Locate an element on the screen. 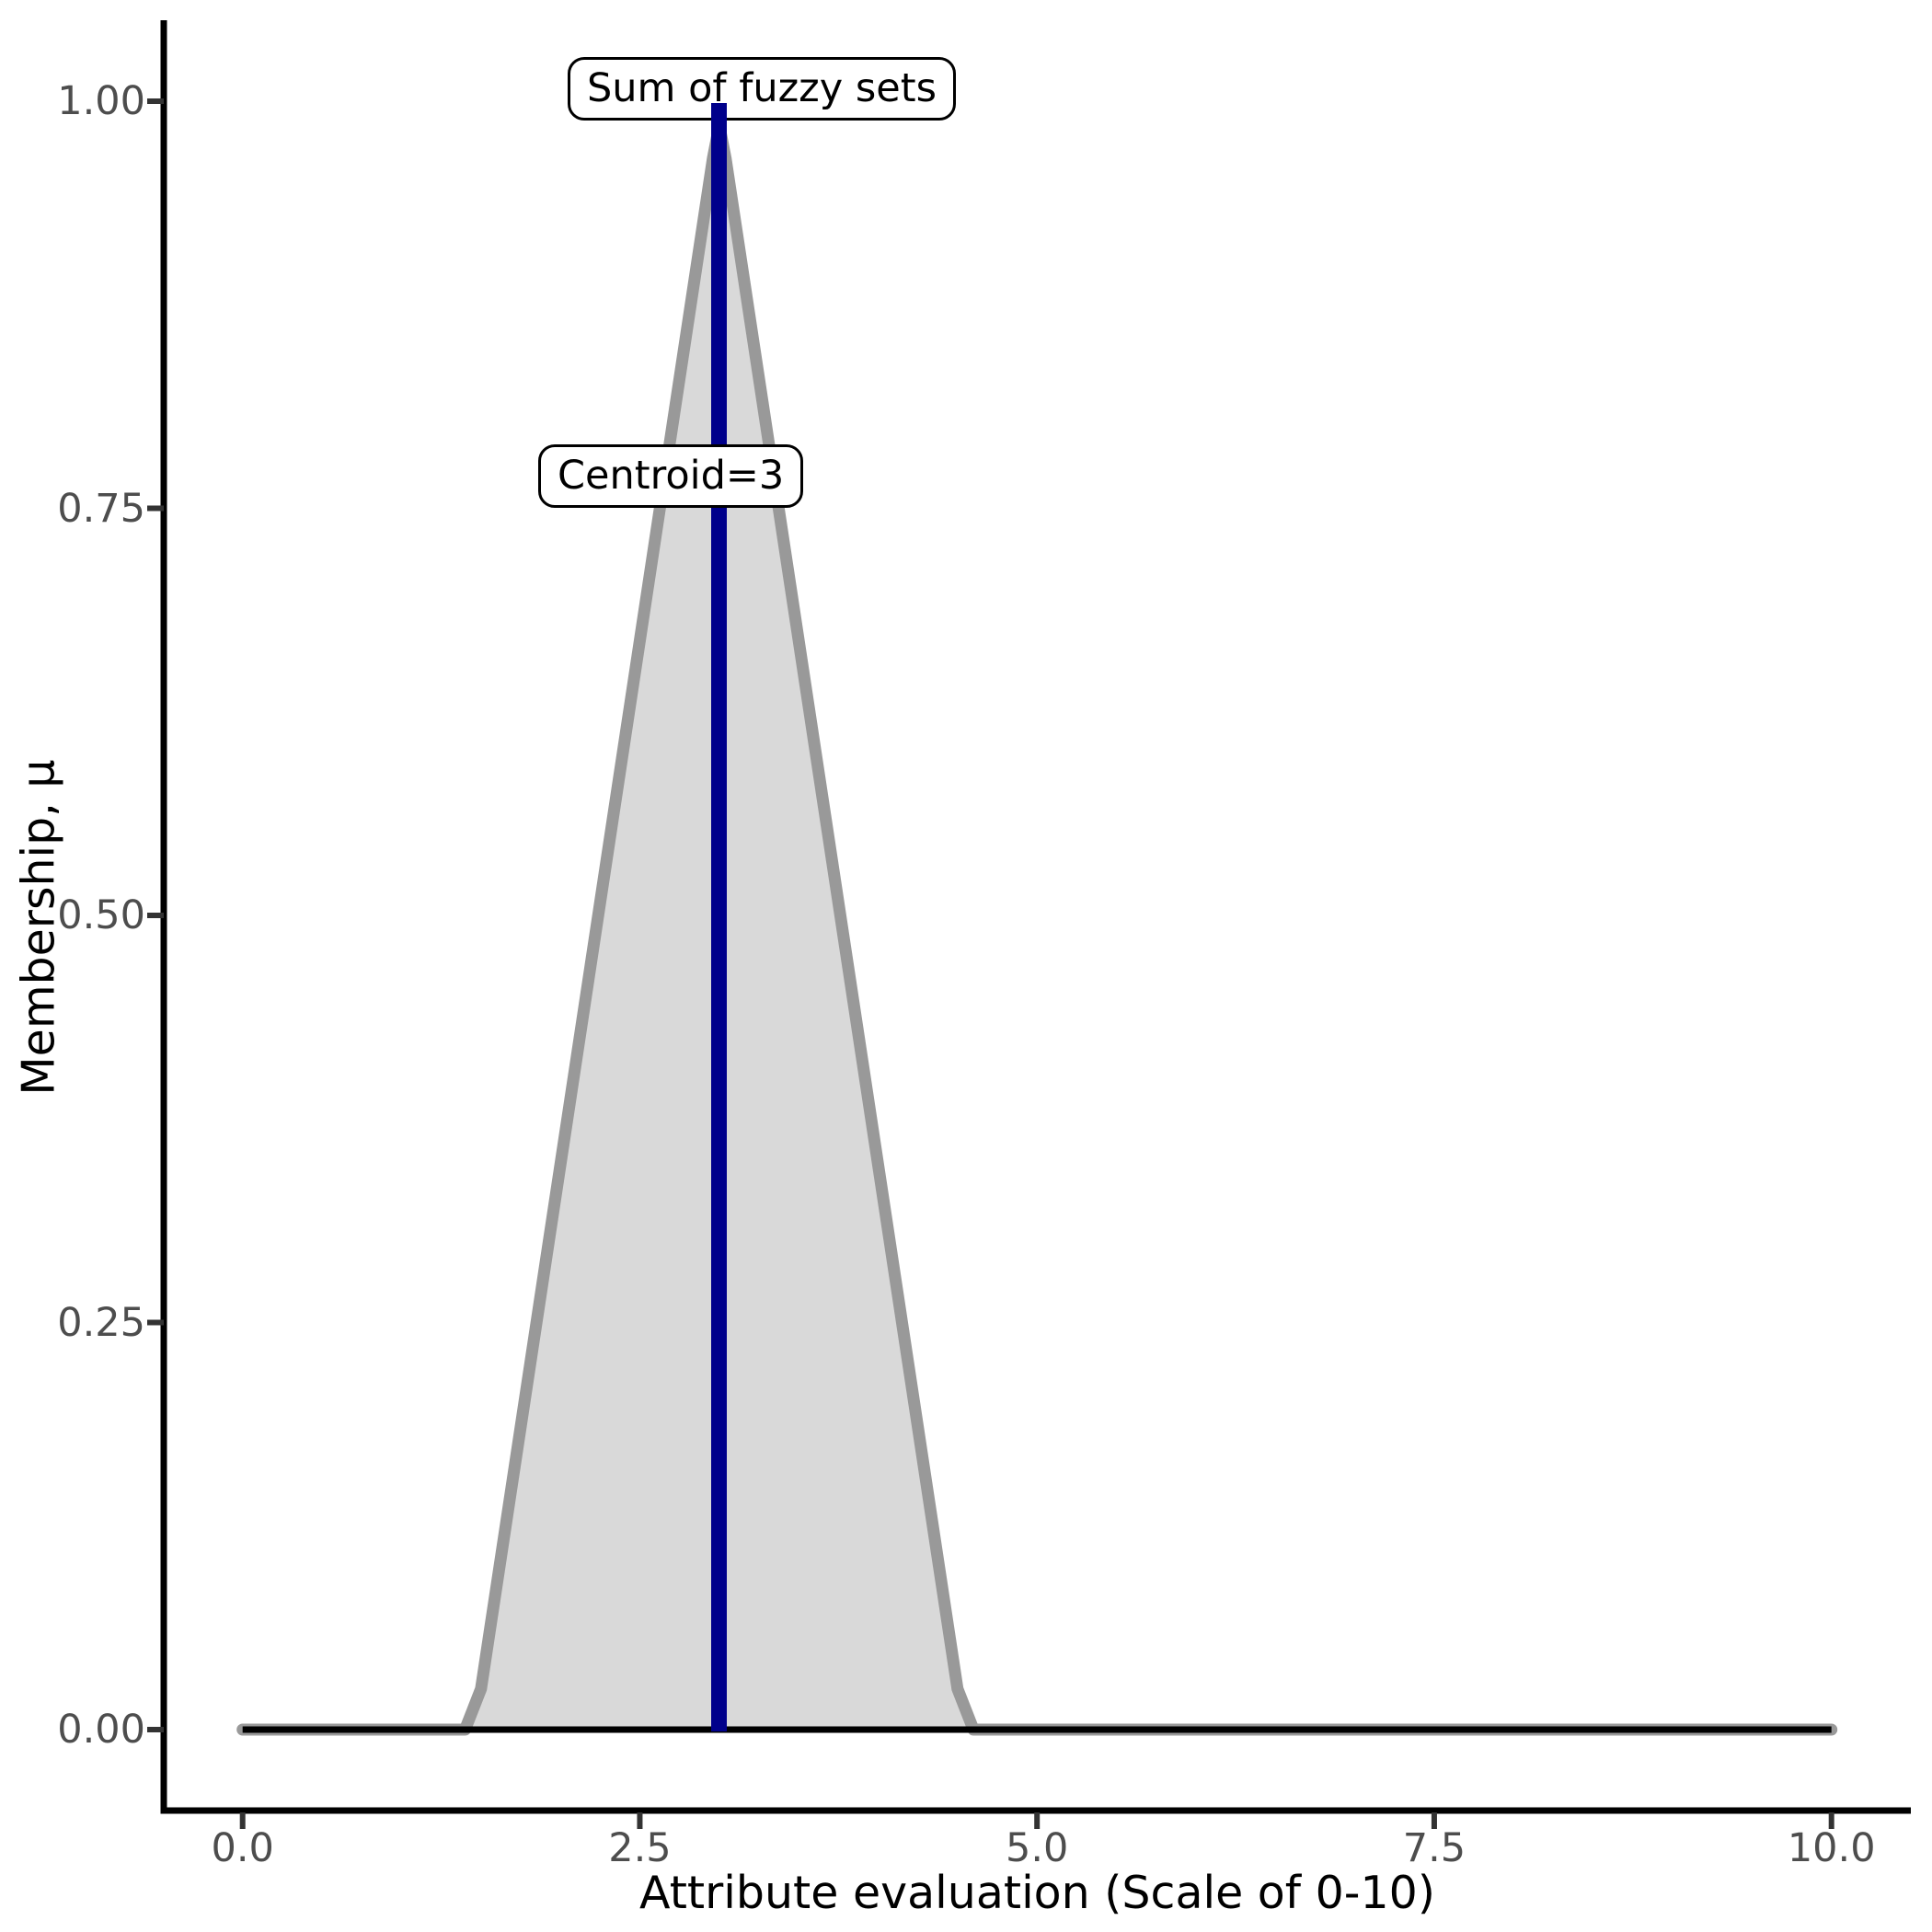  y-tick-label: 0.50 is located at coordinates (101, 915).